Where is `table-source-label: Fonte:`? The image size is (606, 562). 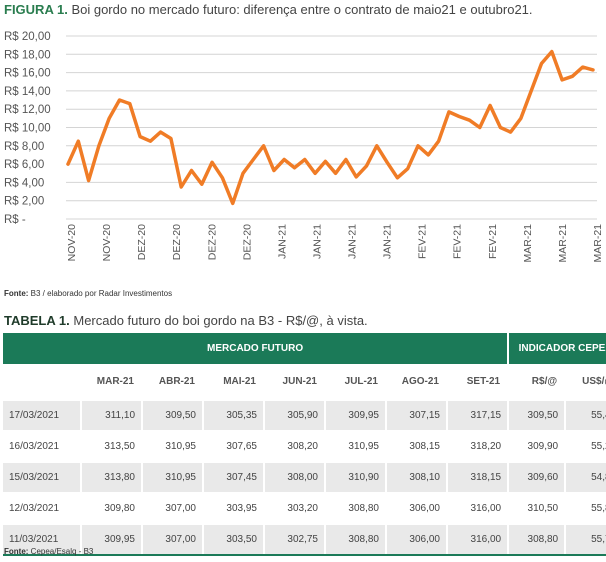
table-source-label: Fonte: is located at coordinates (16, 551).